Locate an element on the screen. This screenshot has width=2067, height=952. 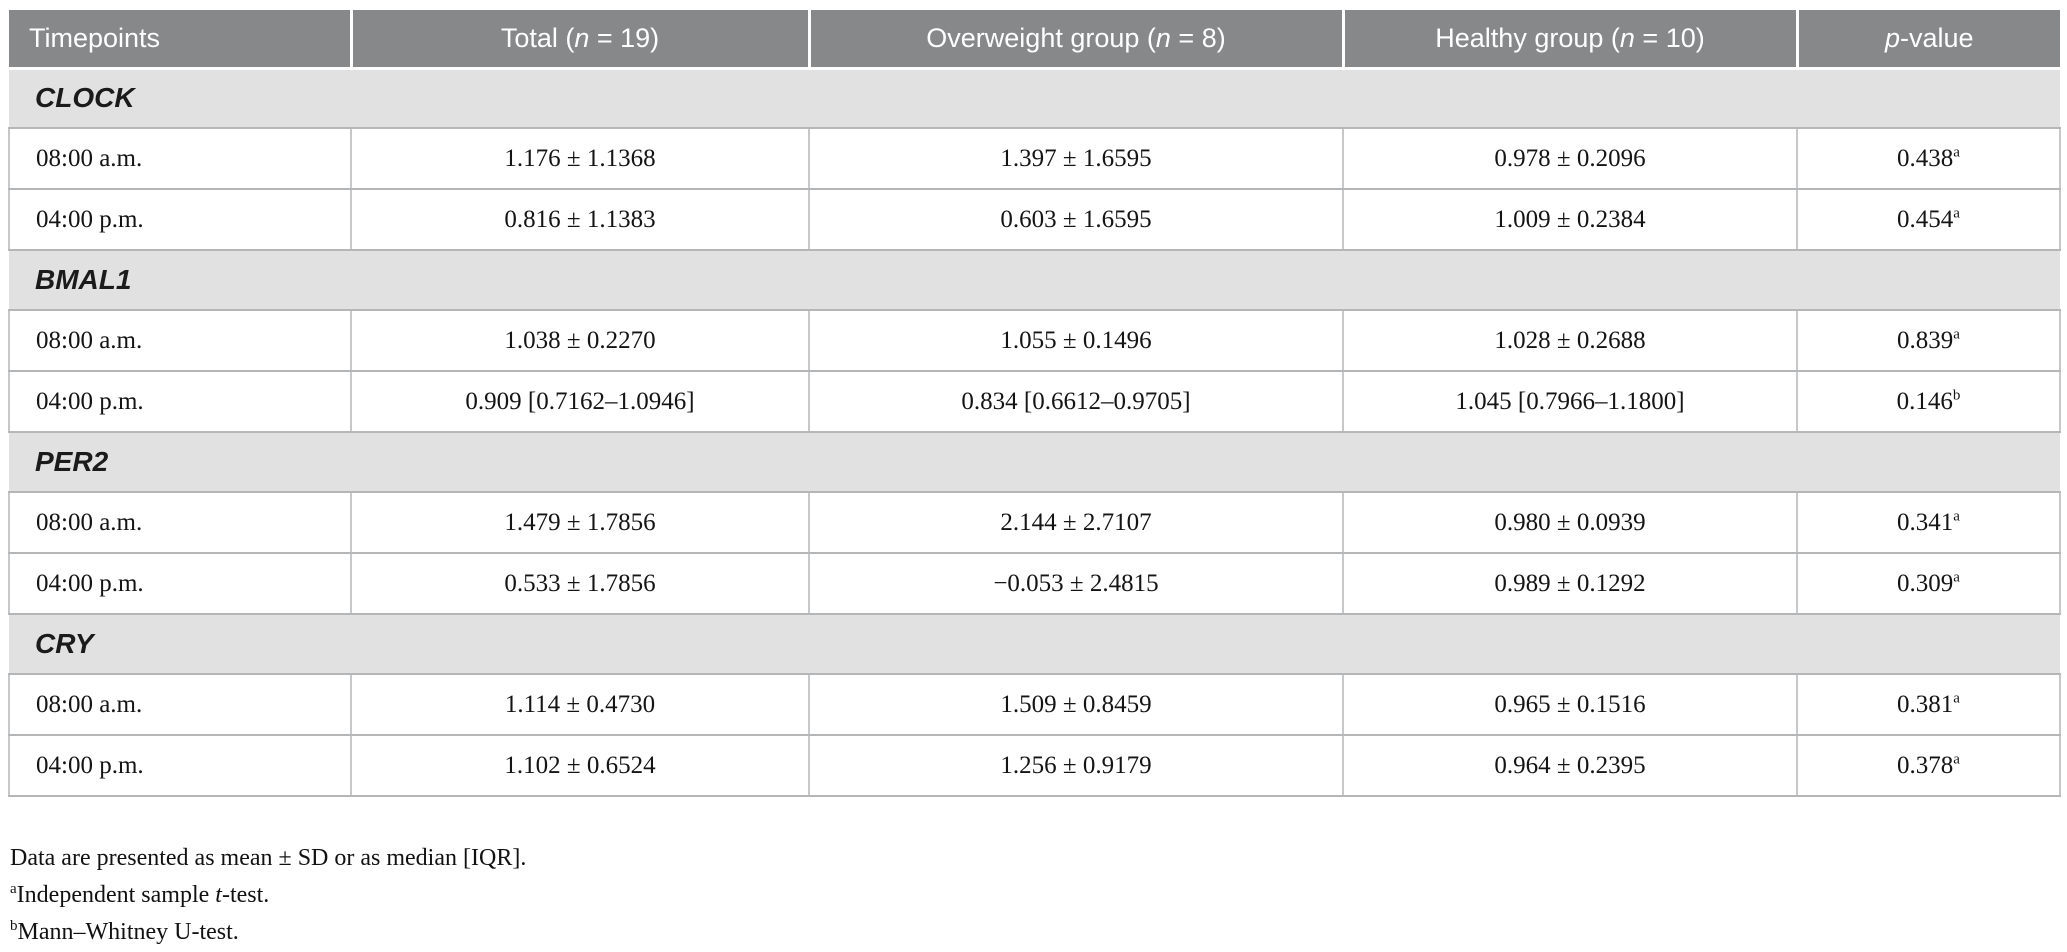
cell-total: 1.479 ± 1.7856 is located at coordinates (580, 523).